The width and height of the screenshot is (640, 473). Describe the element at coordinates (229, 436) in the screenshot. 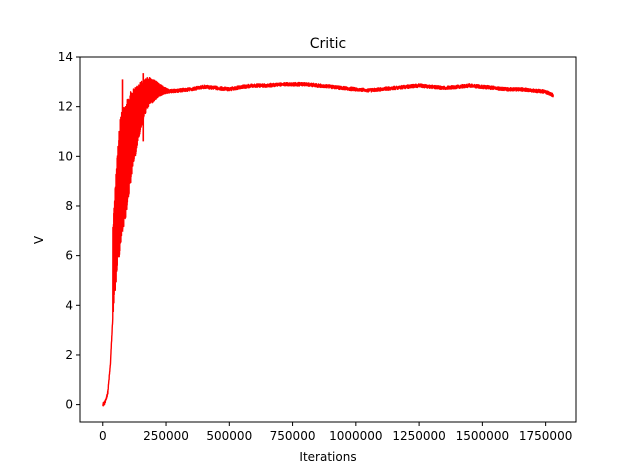

I see `x-tick-label: 500000` at that location.